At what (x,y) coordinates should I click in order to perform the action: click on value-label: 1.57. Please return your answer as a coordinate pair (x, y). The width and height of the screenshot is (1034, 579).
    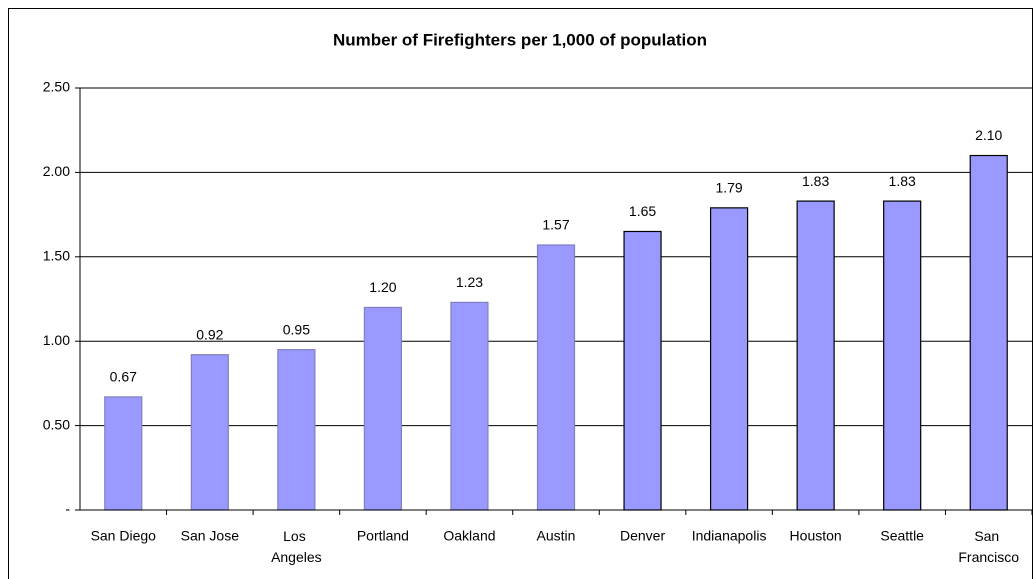
    Looking at the image, I should click on (555, 225).